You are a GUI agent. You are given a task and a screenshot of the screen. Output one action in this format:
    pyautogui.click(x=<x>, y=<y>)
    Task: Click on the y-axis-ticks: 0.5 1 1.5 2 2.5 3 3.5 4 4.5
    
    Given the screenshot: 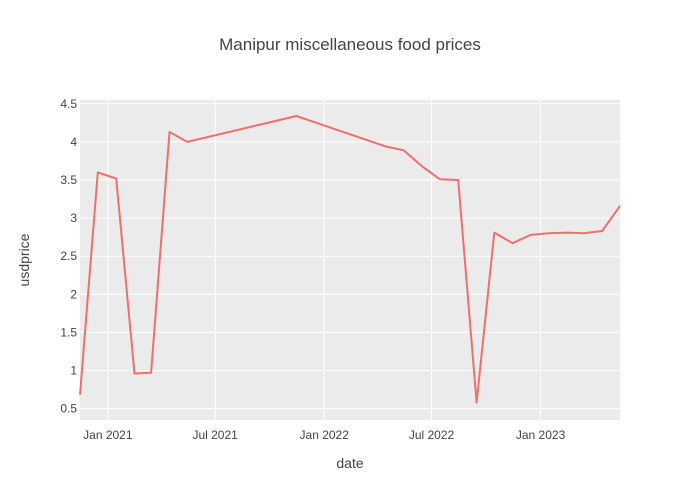 What is the action you would take?
    pyautogui.click(x=68, y=256)
    